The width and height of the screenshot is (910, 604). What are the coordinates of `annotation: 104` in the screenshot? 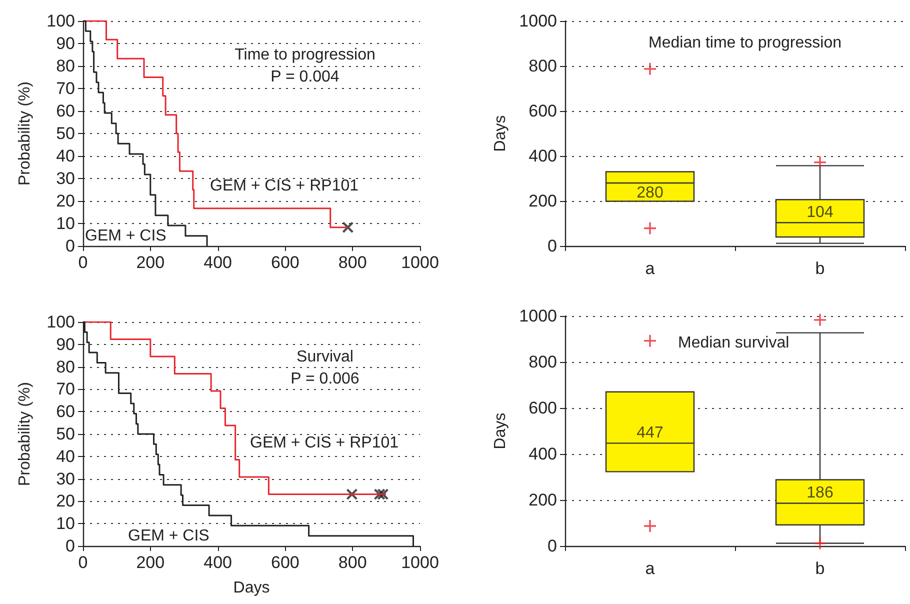 It's located at (820, 213).